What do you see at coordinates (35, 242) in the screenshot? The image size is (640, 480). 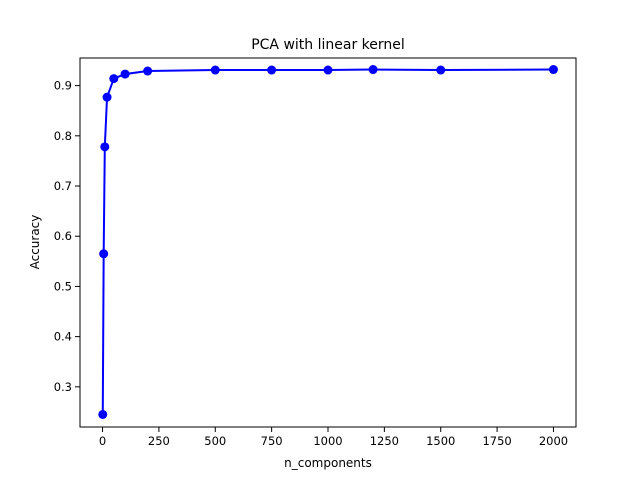 I see `y-axis-label: Accuracy` at bounding box center [35, 242].